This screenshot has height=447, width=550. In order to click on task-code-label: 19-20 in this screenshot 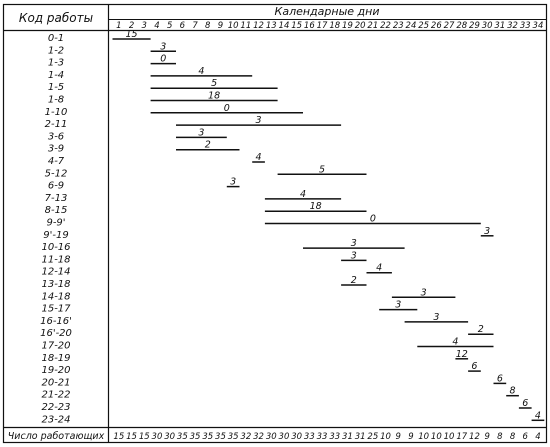, I will do `click(55, 370)`.